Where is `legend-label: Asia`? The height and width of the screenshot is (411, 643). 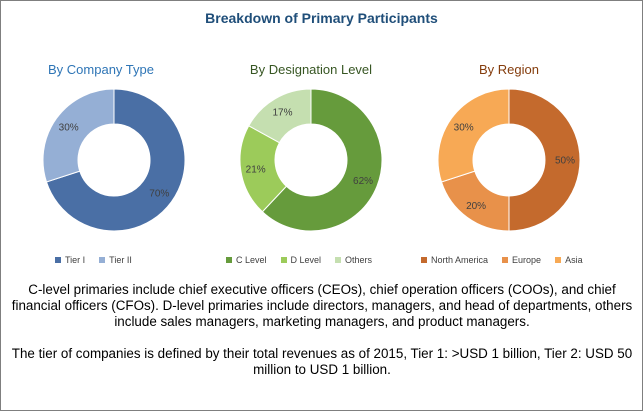 legend-label: Asia is located at coordinates (574, 260).